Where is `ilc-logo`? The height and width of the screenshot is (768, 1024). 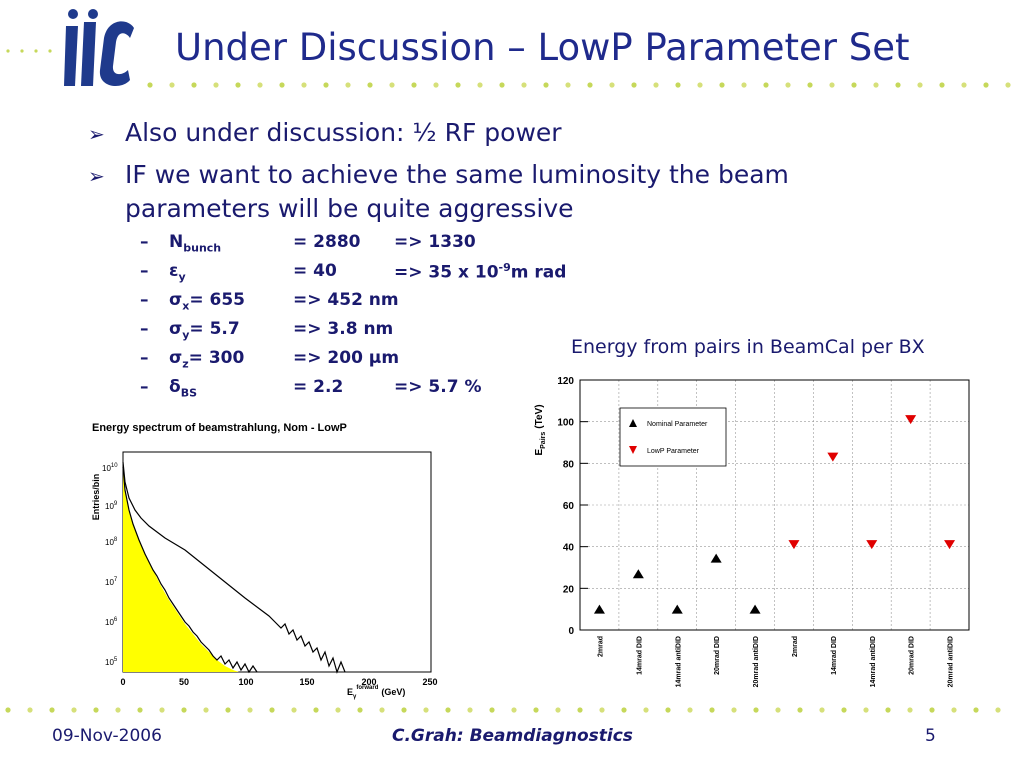
ilc-logo is located at coordinates (99, 47).